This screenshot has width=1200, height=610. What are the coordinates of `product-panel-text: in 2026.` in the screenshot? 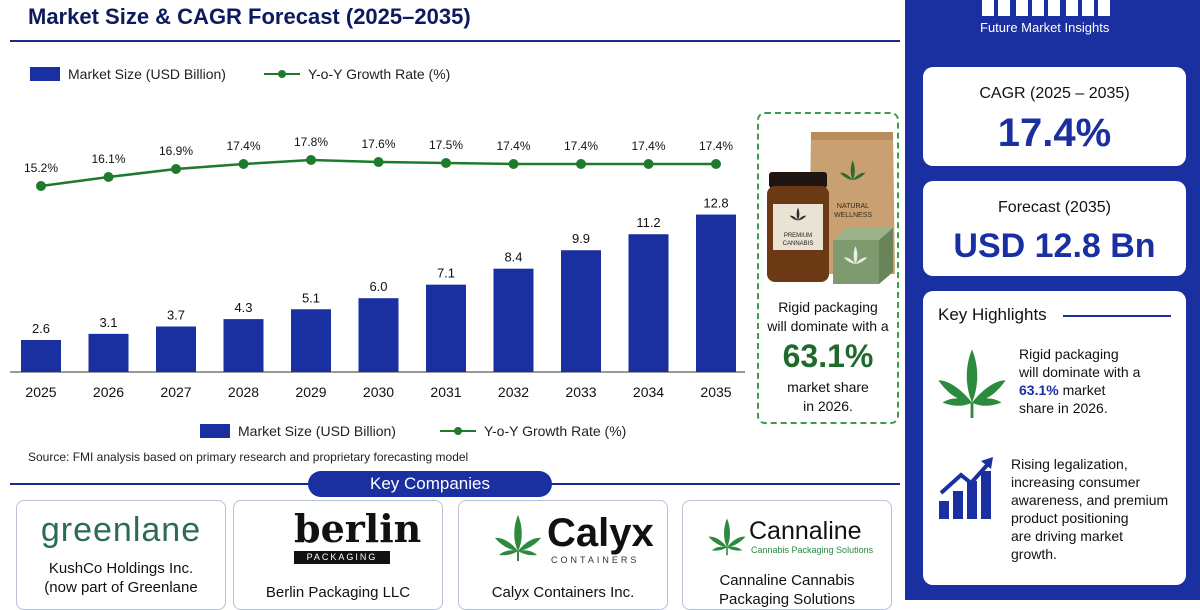 It's located at (828, 406).